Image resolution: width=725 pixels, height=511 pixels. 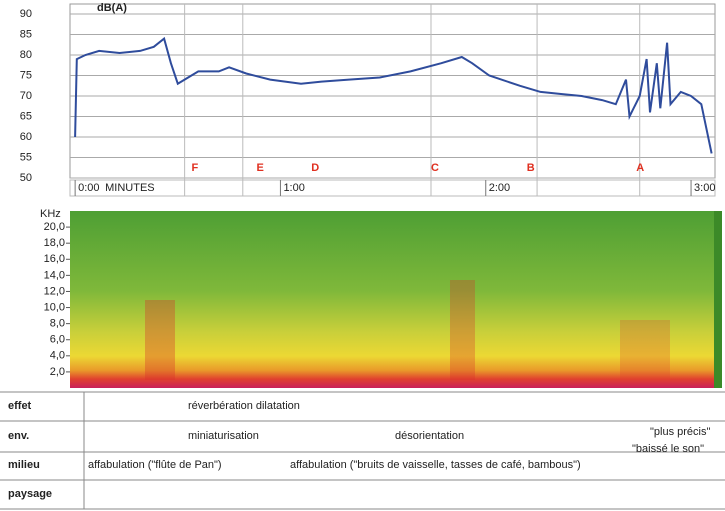 What do you see at coordinates (88, 188) in the screenshot?
I see `x-tick-label: 0:00` at bounding box center [88, 188].